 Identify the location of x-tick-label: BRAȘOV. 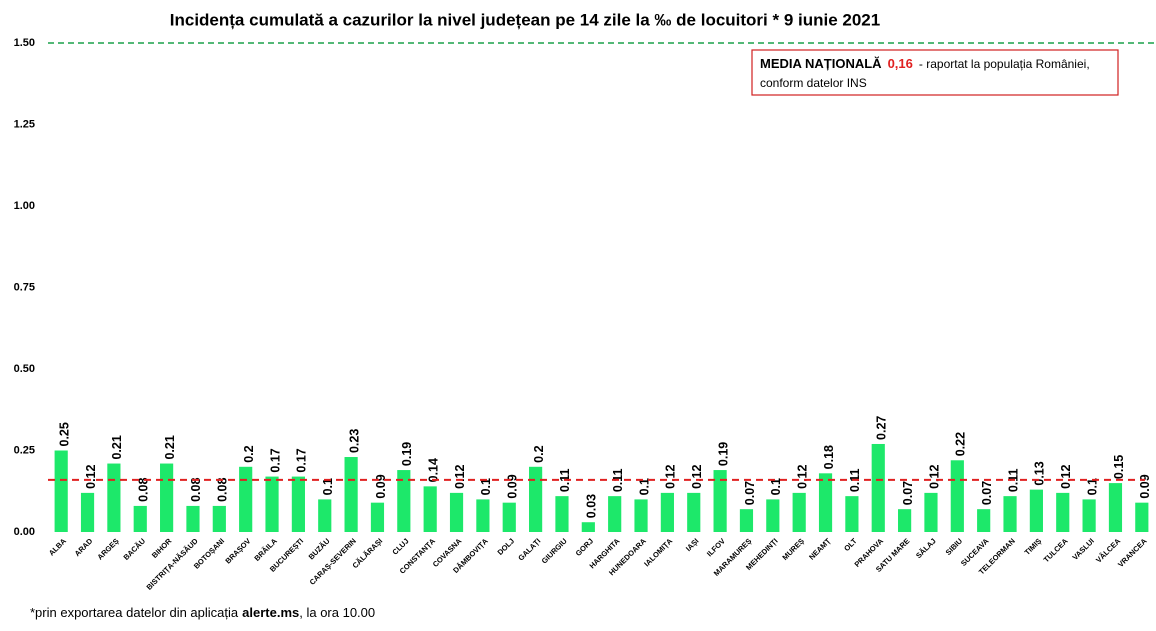
(237, 550).